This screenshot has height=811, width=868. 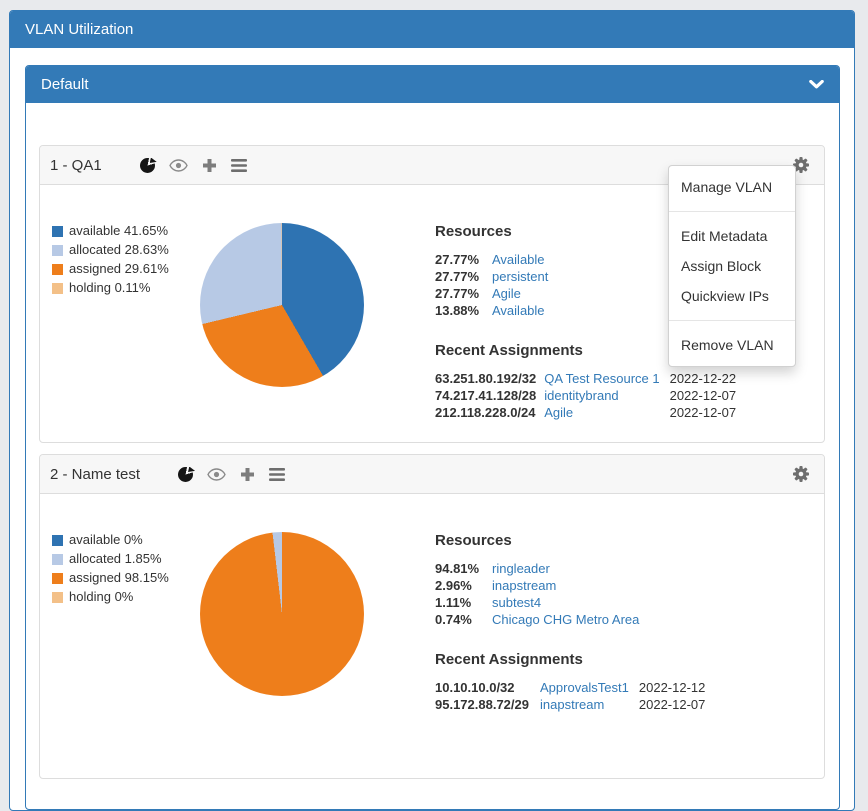 I want to click on assignment-link: inapstream, so click(x=572, y=704).